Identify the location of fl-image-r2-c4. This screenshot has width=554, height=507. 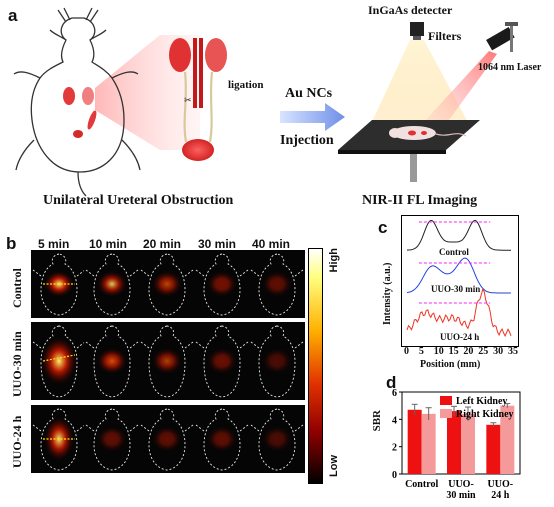
(222, 361).